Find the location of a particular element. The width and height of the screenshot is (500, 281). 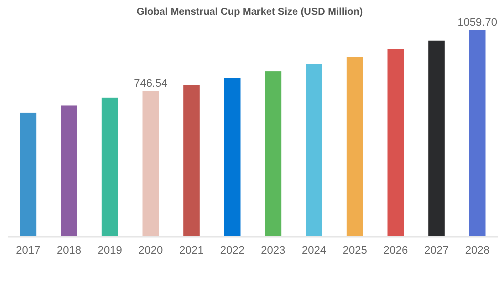

x-tick-label: 2022 is located at coordinates (232, 250).